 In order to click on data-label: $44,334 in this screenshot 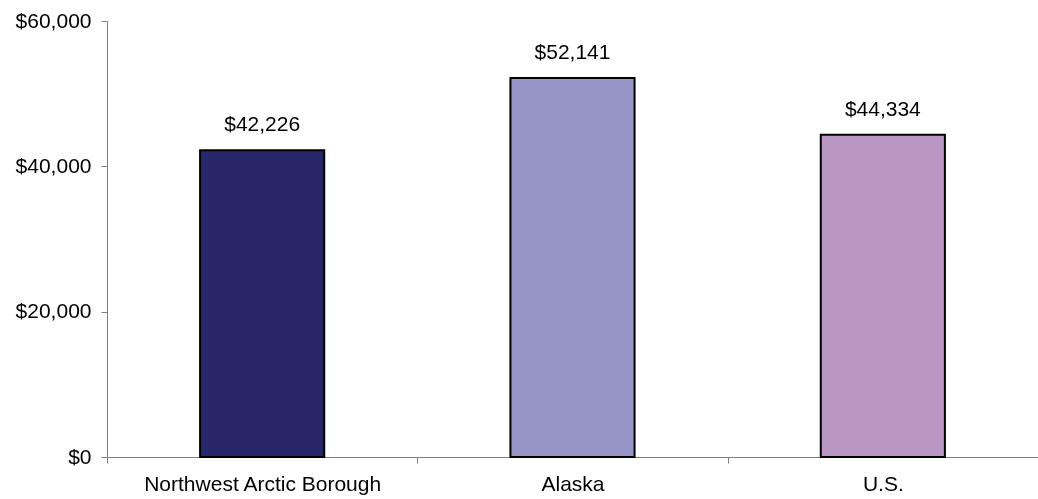, I will do `click(883, 108)`.